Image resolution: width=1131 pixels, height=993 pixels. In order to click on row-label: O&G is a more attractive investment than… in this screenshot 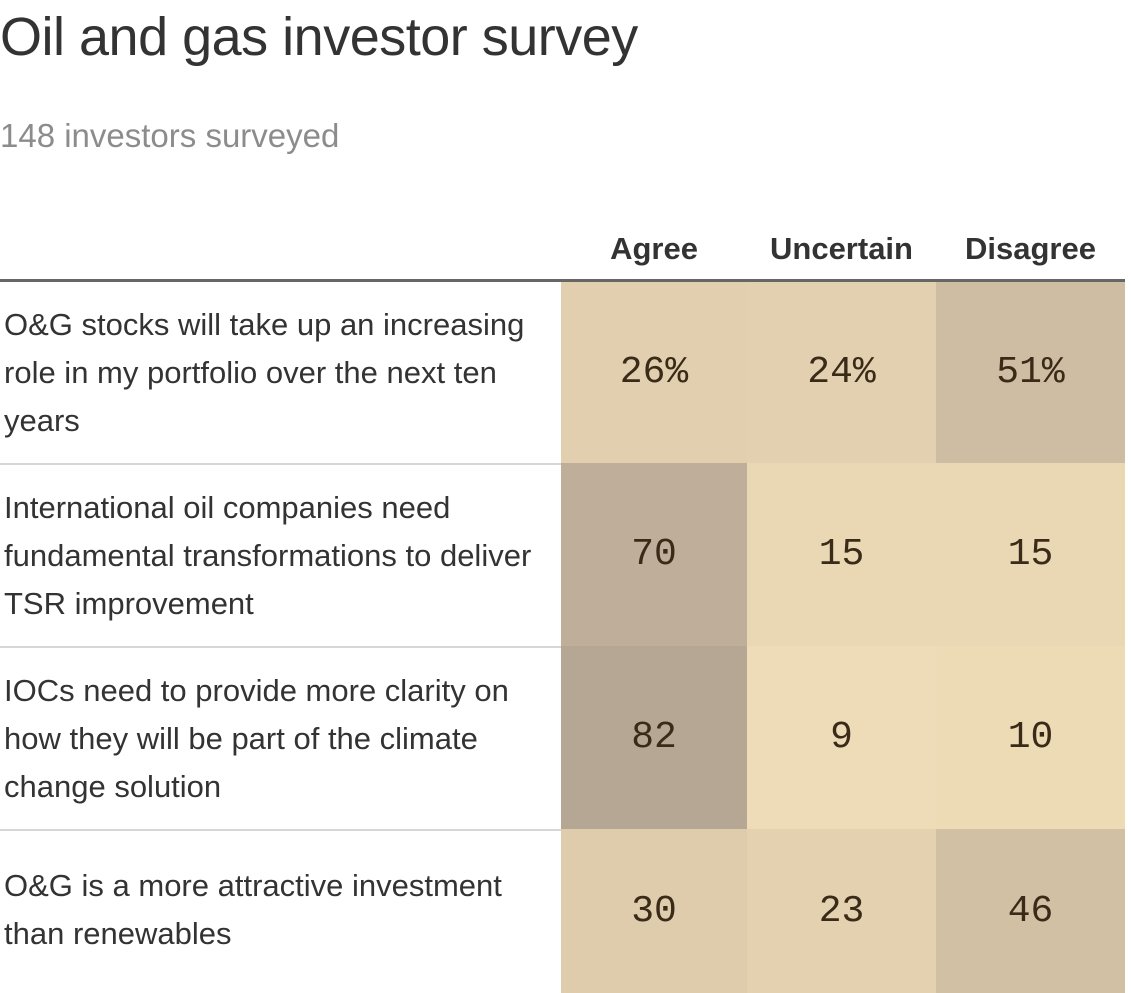, I will do `click(279, 910)`.